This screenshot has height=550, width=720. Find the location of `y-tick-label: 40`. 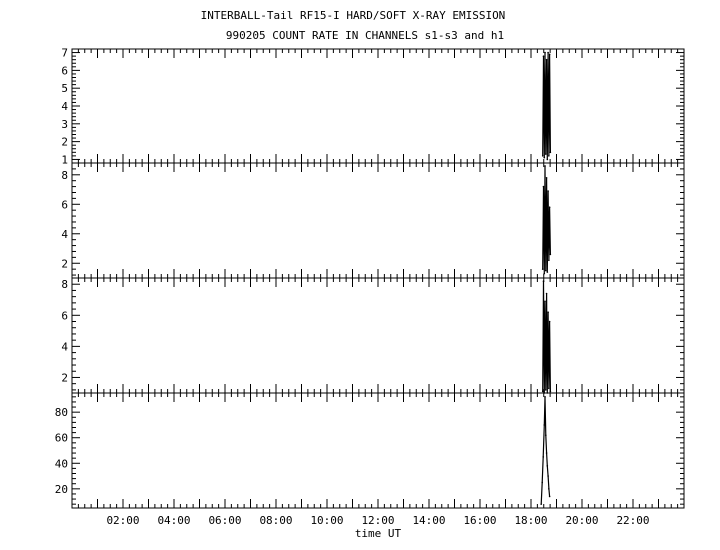

y-tick-label: 40 is located at coordinates (61, 463).